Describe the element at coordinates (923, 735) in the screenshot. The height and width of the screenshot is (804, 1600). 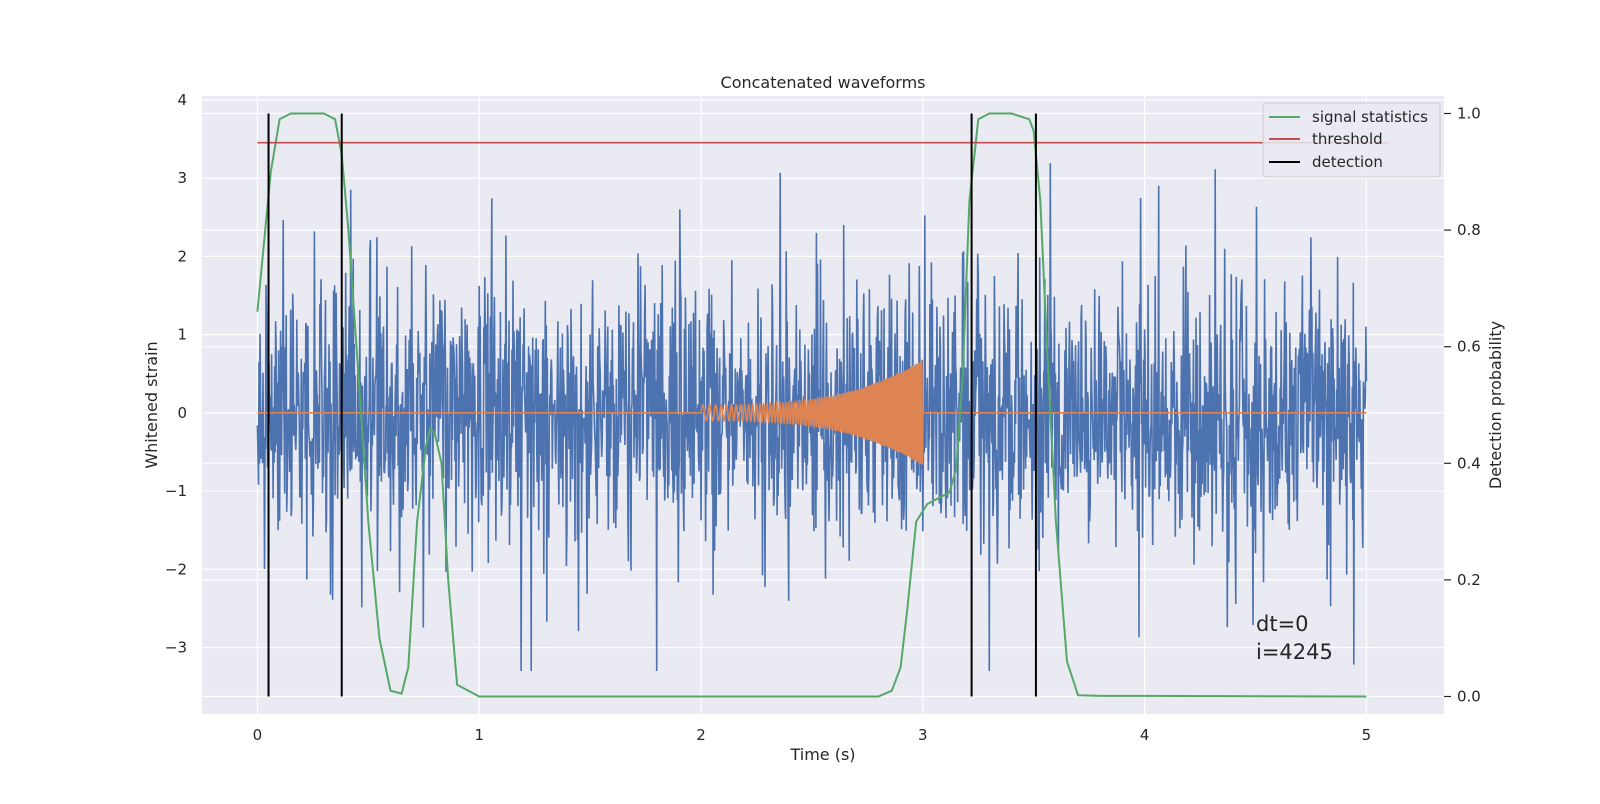
I see `x-tick-label: 3` at that location.